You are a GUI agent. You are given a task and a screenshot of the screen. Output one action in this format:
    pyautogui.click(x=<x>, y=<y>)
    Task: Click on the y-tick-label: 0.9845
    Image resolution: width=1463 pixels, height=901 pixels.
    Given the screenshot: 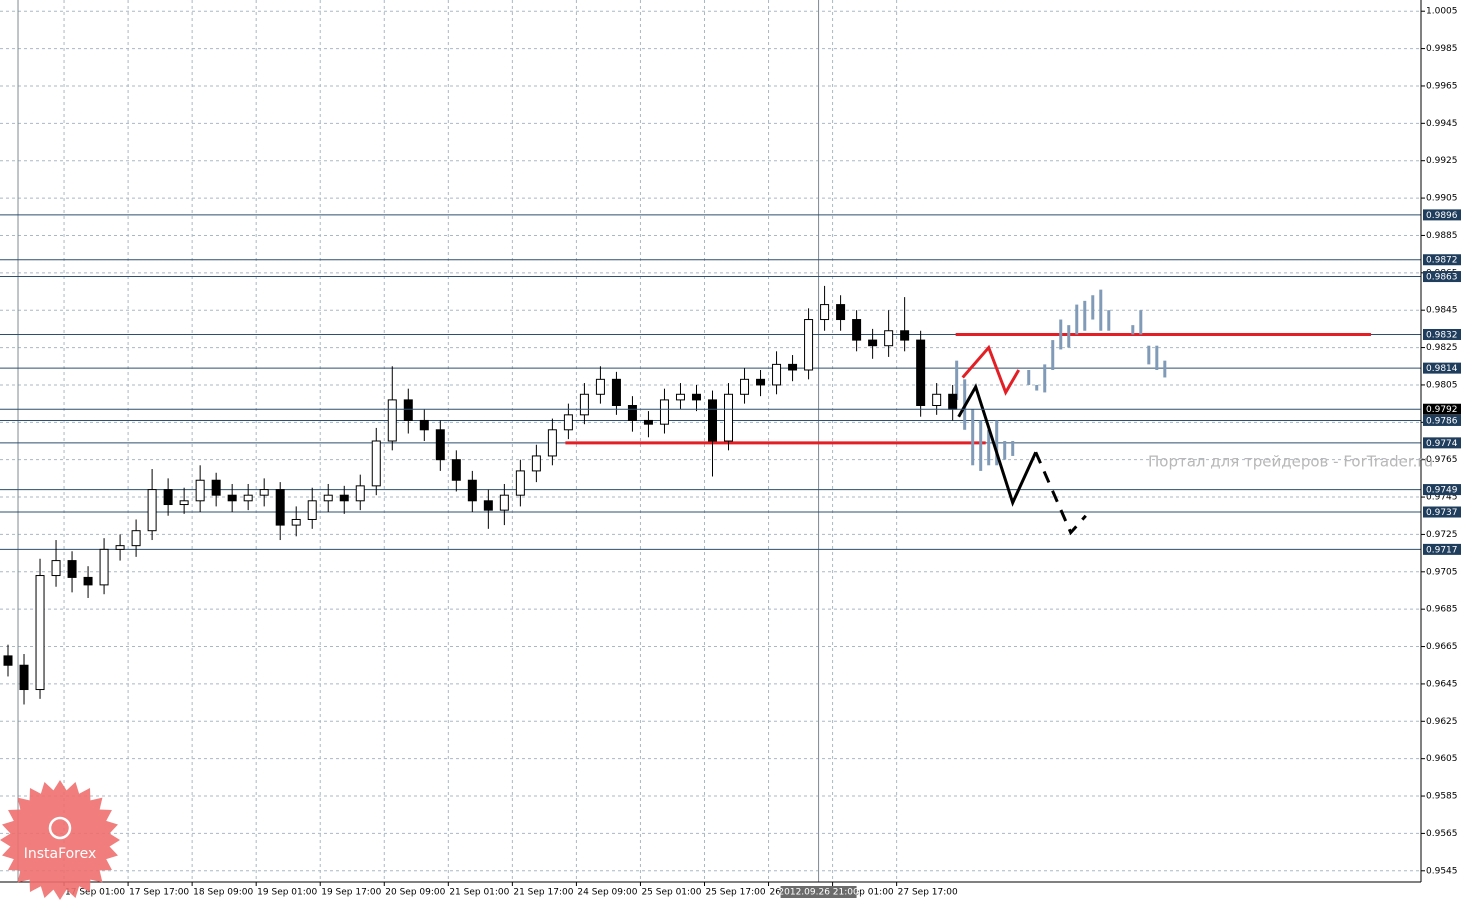 What is the action you would take?
    pyautogui.click(x=1442, y=311)
    